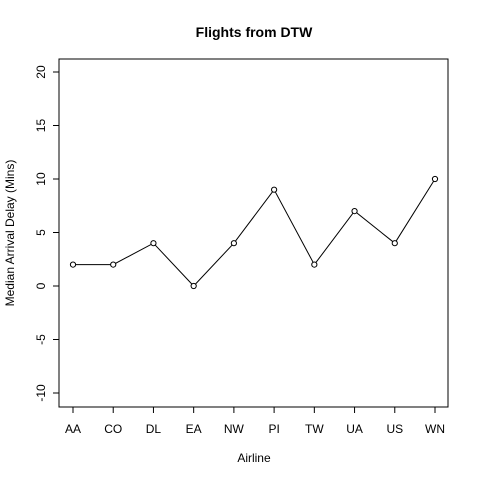 This screenshot has width=480, height=480. What do you see at coordinates (41, 339) in the screenshot?
I see `y-tick-label: -5` at bounding box center [41, 339].